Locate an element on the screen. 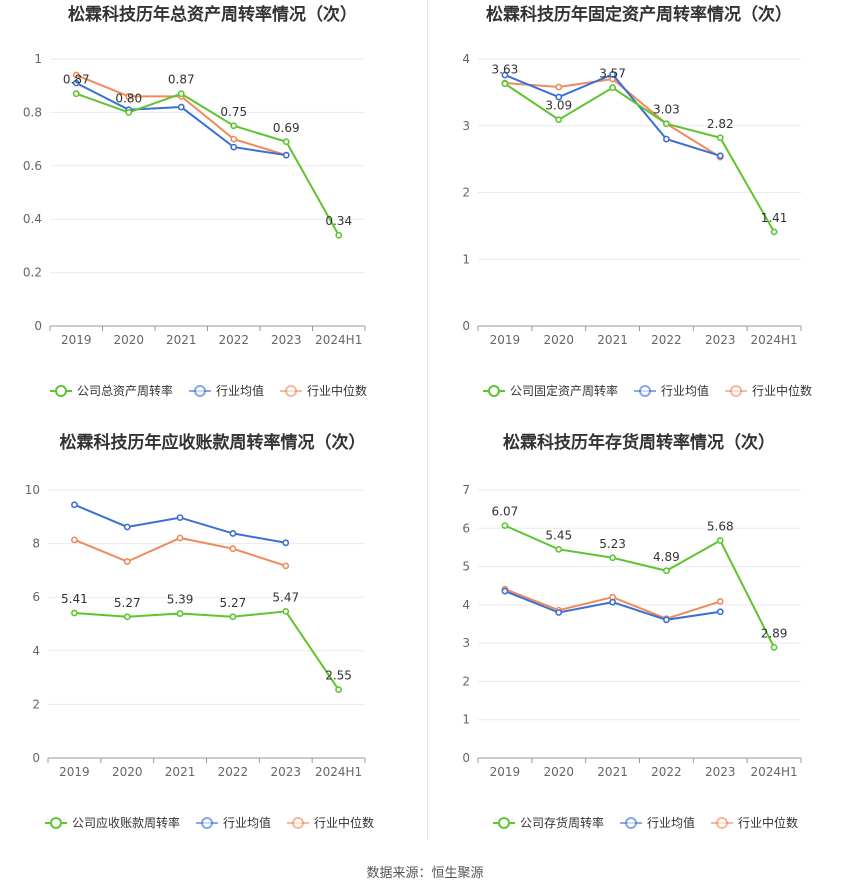 Image resolution: width=850 pixels, height=891 pixels. chart-title: 松霖科技历年存货周转率情况（次） is located at coordinates (639, 442).